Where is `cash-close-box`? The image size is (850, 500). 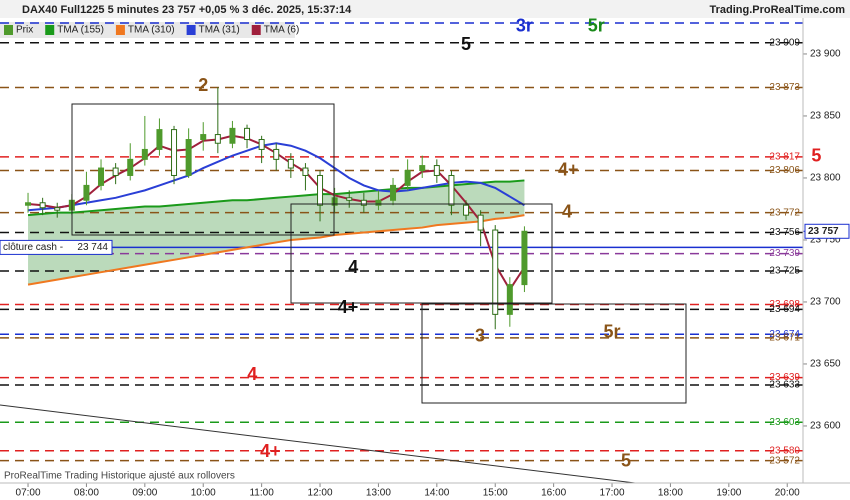 cash-close-box is located at coordinates (56, 247).